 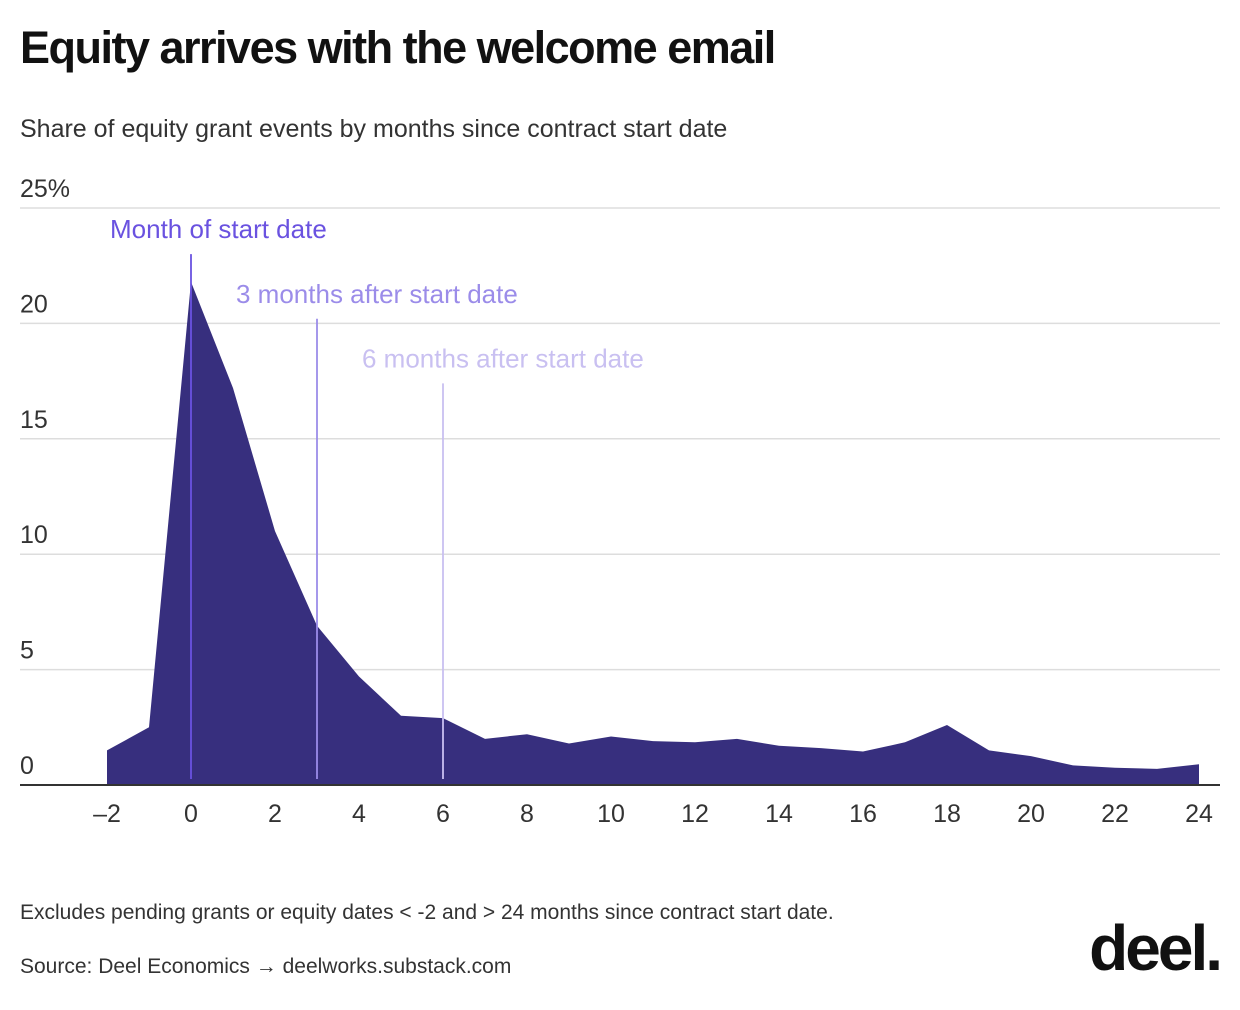 I want to click on annotation-label-0: Month of start date, so click(x=218, y=229).